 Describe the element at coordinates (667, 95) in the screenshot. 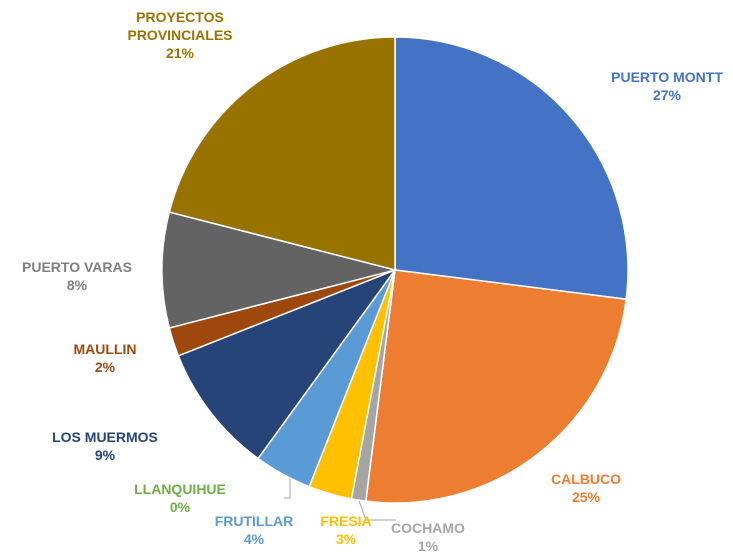

I see `percent-label: 27%` at that location.